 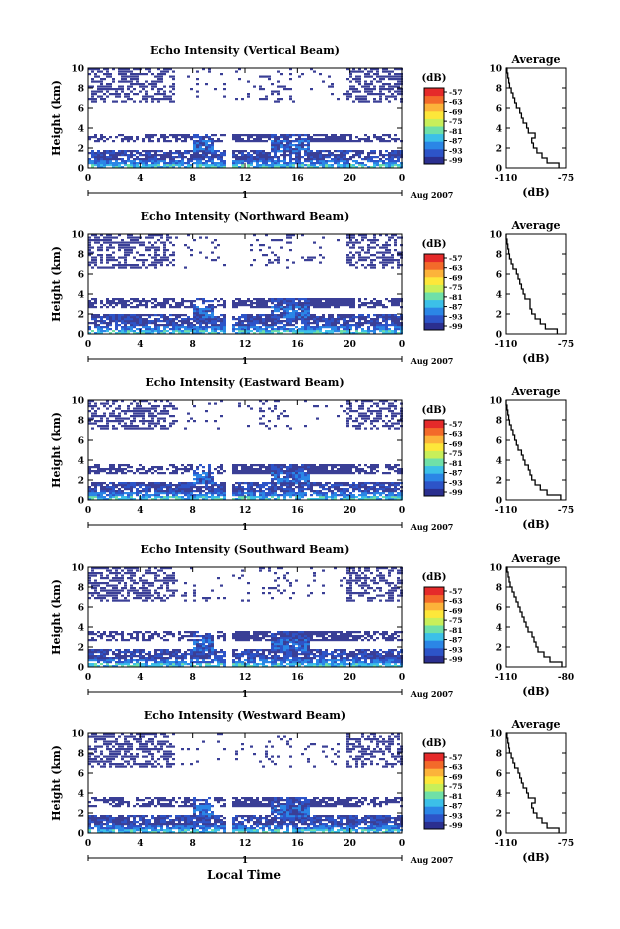 What do you see at coordinates (499, 170) in the screenshot?
I see `average-y-tick-label: 0` at bounding box center [499, 170].